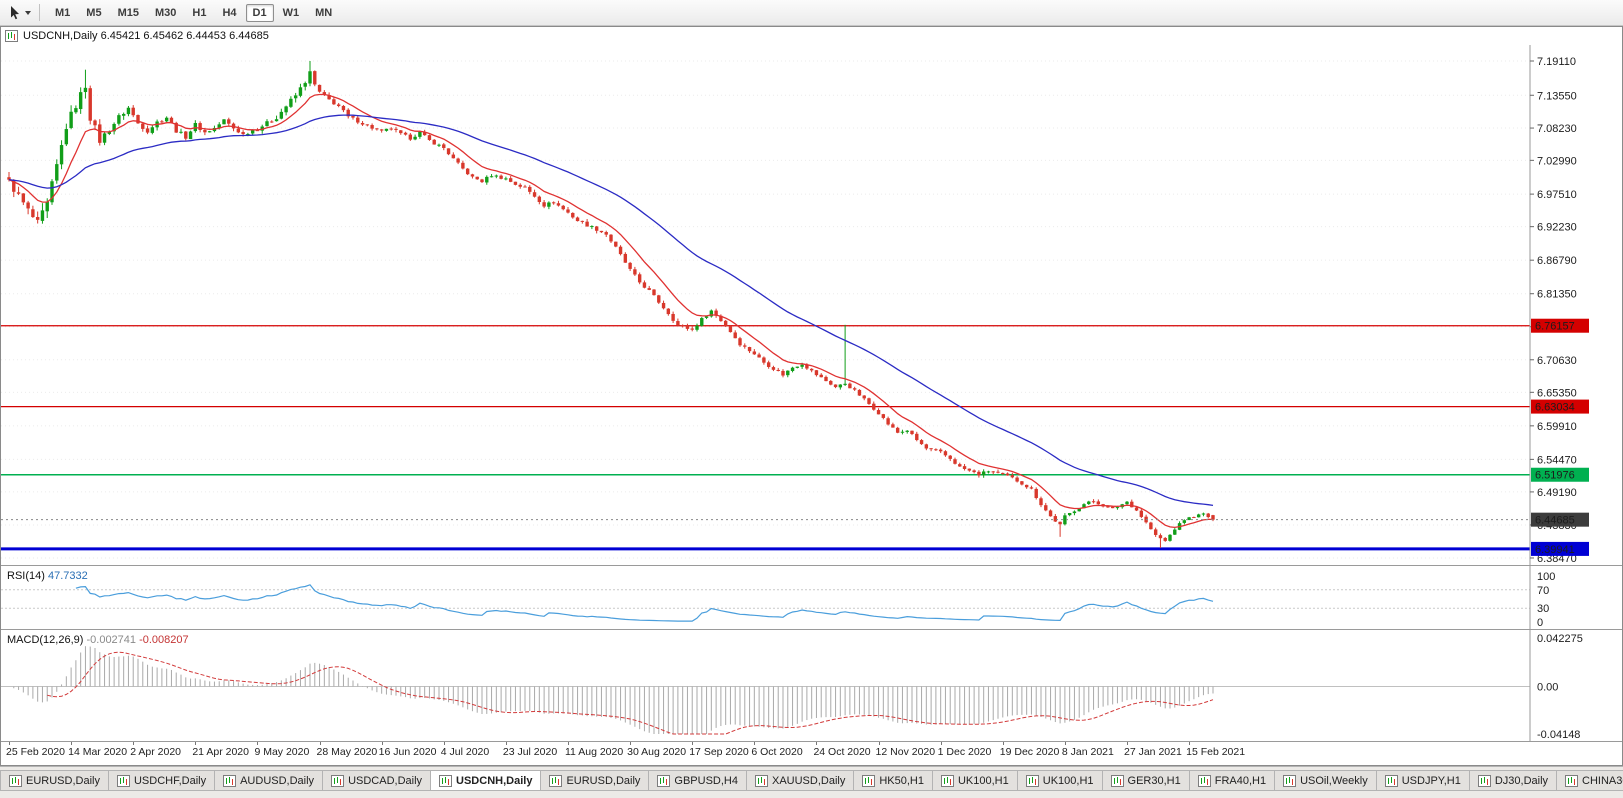 This screenshot has height=798, width=1623. I want to click on chart-tab-dj30-daily: DJ30,Daily, so click(1513, 780).